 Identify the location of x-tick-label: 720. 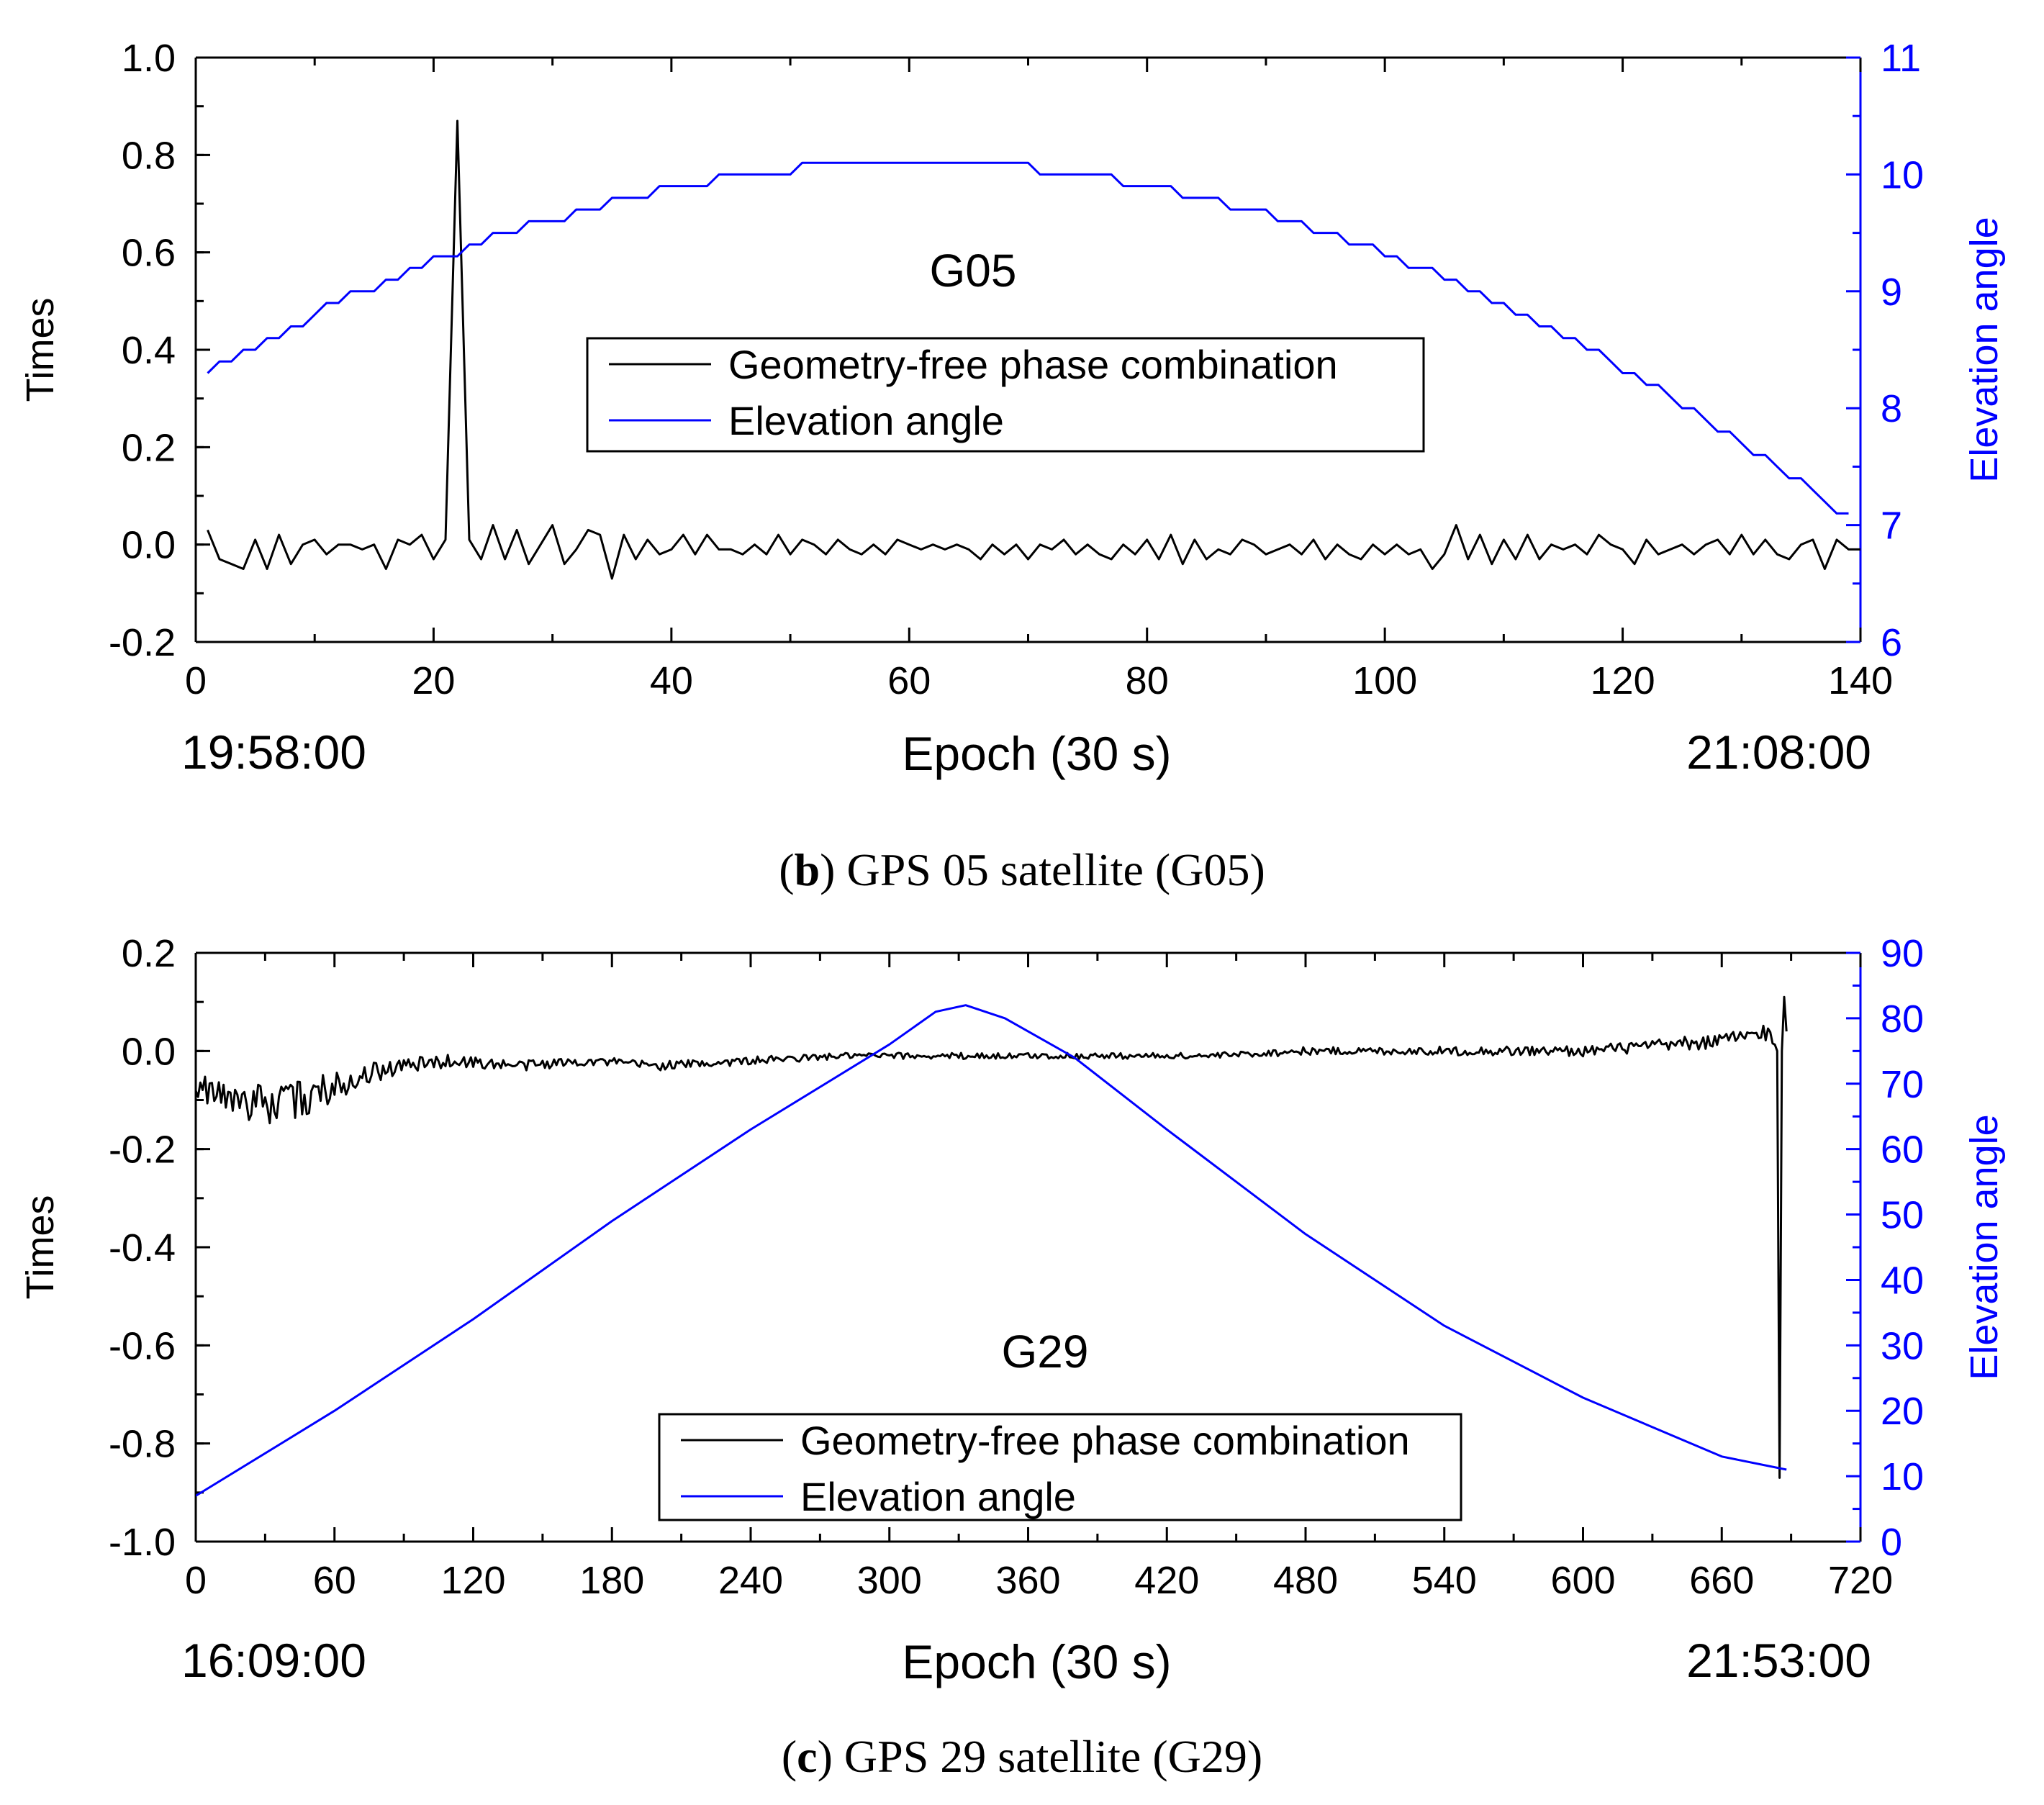
(1860, 1580).